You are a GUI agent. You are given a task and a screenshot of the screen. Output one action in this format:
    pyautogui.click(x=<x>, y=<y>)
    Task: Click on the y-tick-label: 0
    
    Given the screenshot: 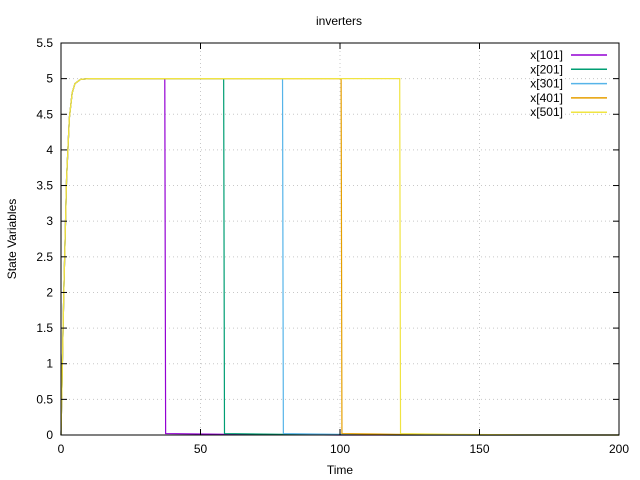 What is the action you would take?
    pyautogui.click(x=49, y=435)
    